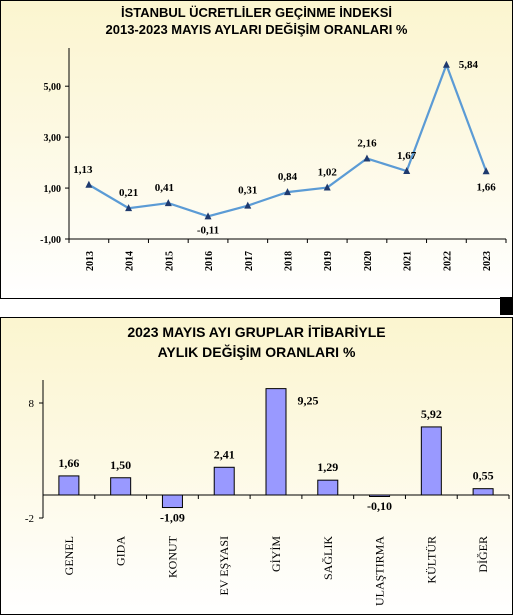  I want to click on x-tick-label: 2023, so click(487, 261).